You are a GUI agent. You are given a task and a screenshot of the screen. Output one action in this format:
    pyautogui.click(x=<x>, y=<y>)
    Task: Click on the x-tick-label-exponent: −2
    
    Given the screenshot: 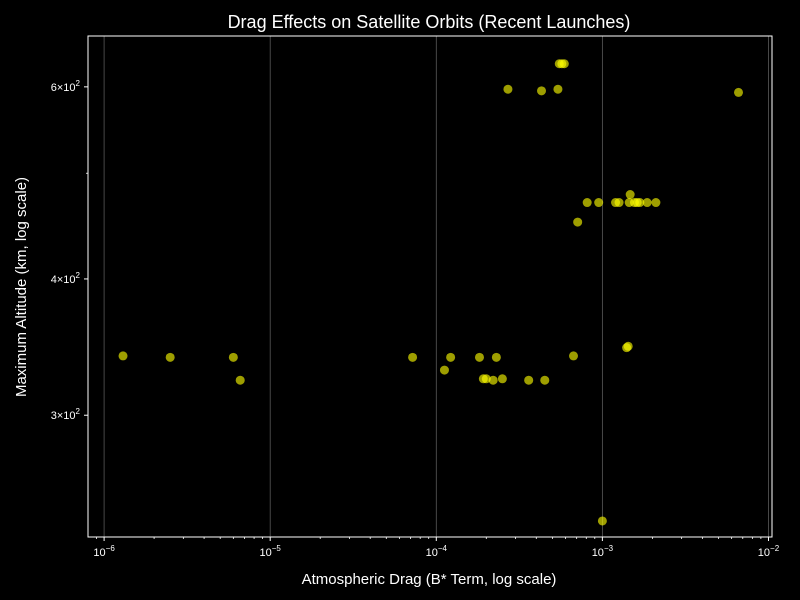 What is the action you would take?
    pyautogui.click(x=775, y=548)
    